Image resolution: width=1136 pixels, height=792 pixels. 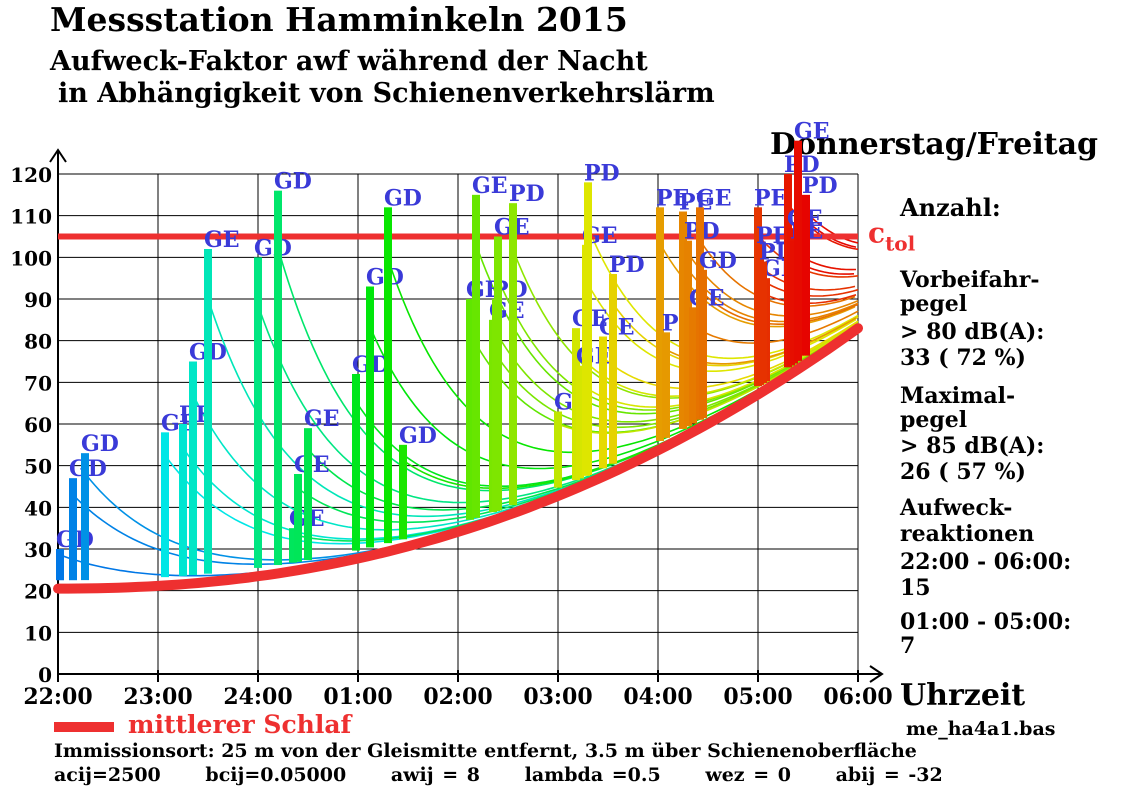 I want to click on pass-level-label-1: Vorbeifahr-, so click(x=970, y=280).